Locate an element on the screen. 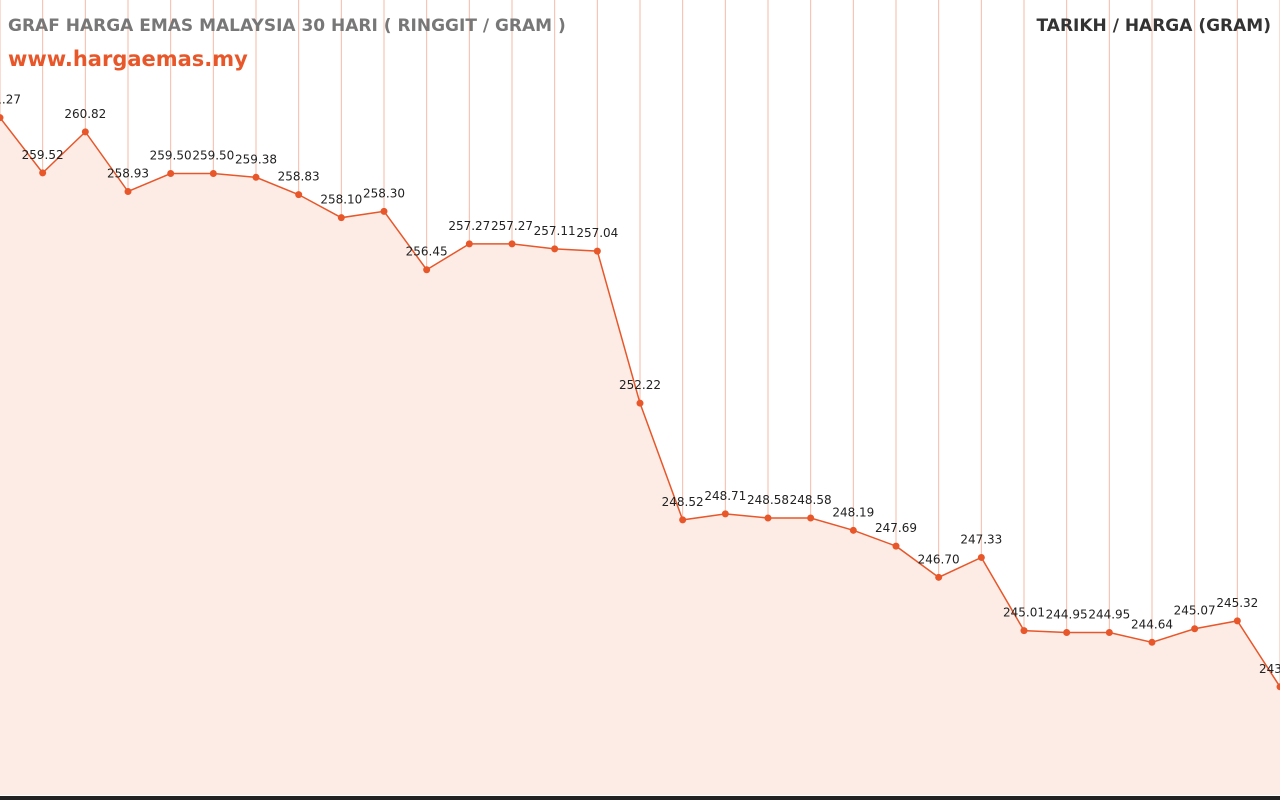 The width and height of the screenshot is (1280, 800). value-label: 261.27 is located at coordinates (10, 100).